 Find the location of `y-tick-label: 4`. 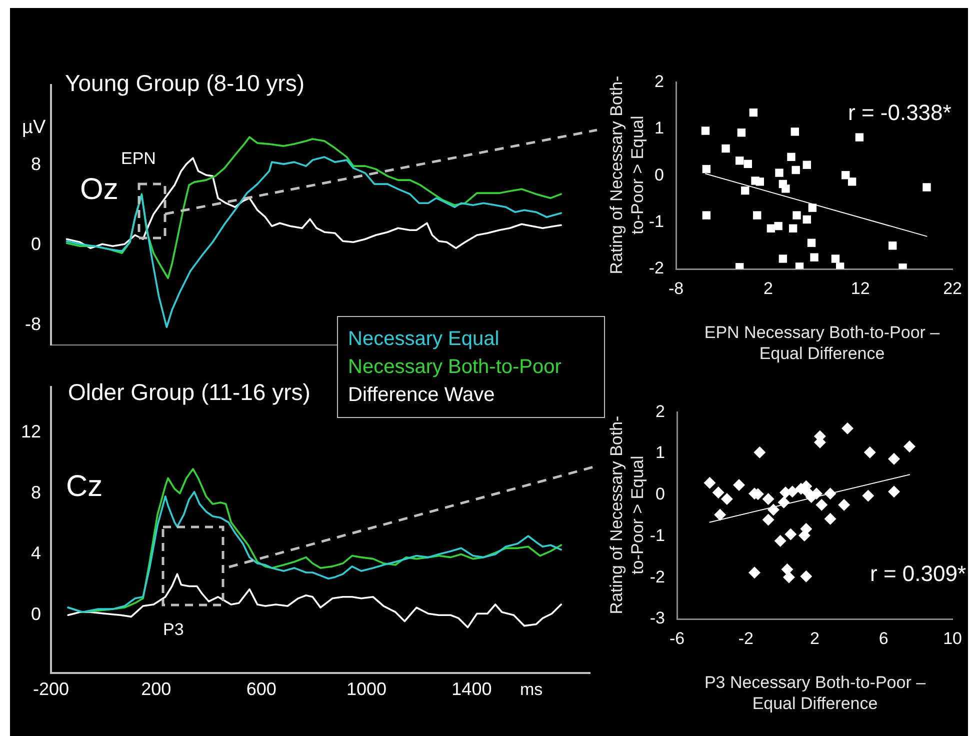

y-tick-label: 4 is located at coordinates (35, 553).